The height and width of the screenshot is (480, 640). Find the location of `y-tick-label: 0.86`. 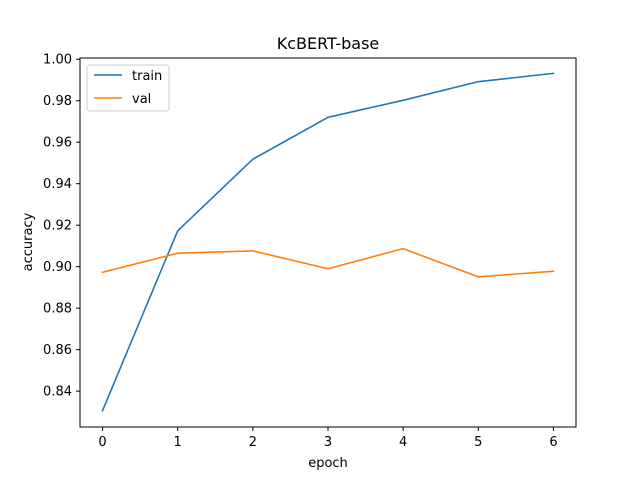

y-tick-label: 0.86 is located at coordinates (57, 350).